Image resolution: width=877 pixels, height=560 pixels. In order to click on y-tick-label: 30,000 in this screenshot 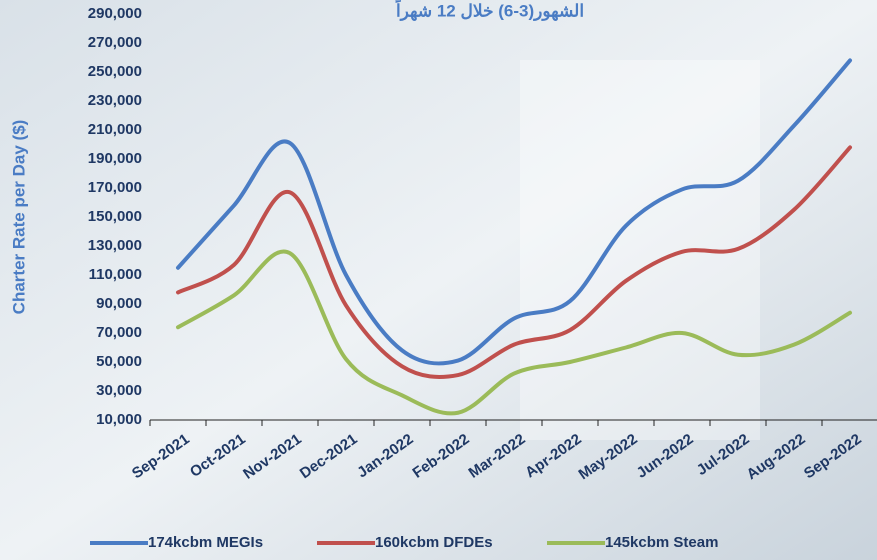, I will do `click(119, 390)`.